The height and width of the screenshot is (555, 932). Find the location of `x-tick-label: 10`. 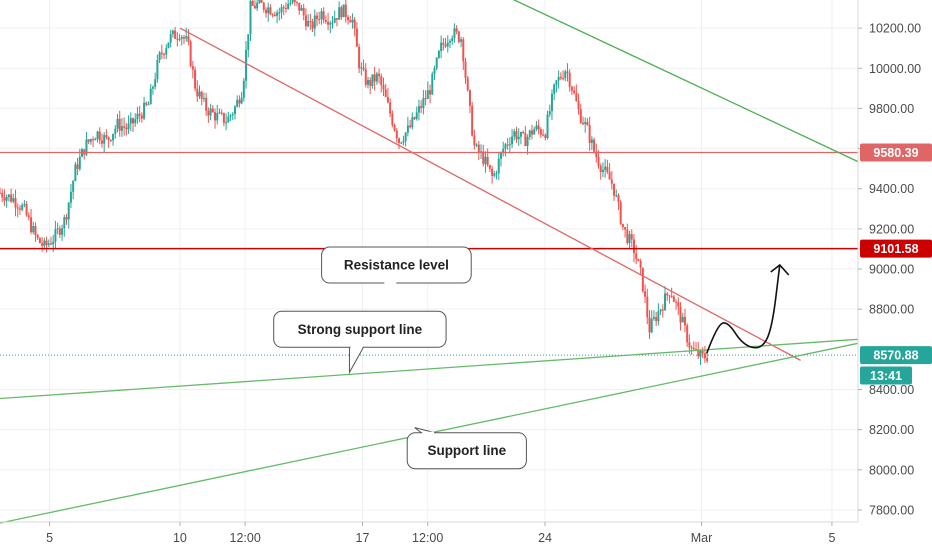

x-tick-label: 10 is located at coordinates (180, 538).